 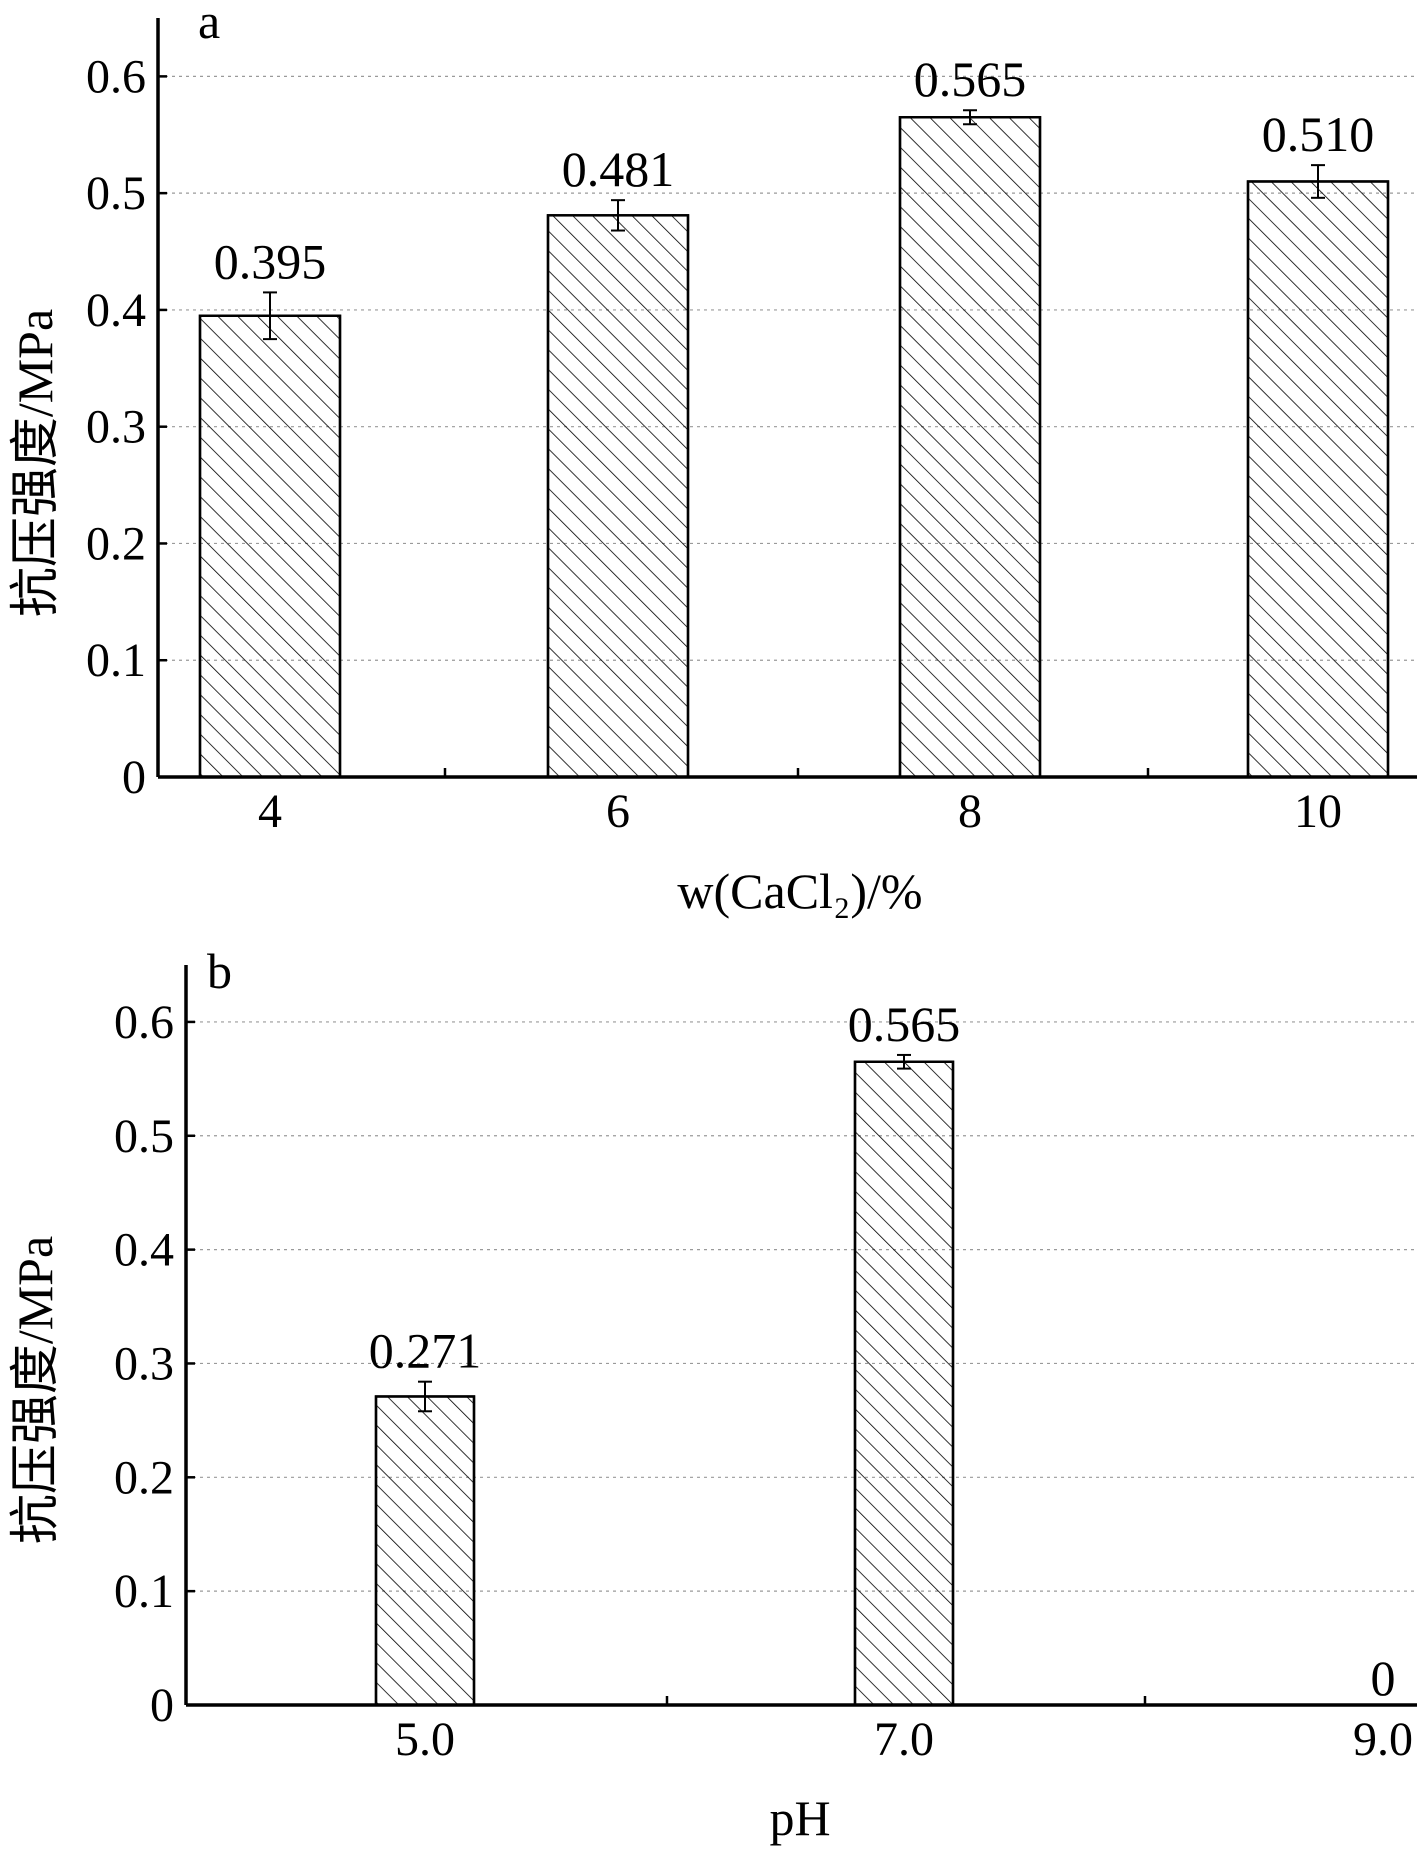 What do you see at coordinates (904, 1739) in the screenshot?
I see `x-tick-label: 7.0` at bounding box center [904, 1739].